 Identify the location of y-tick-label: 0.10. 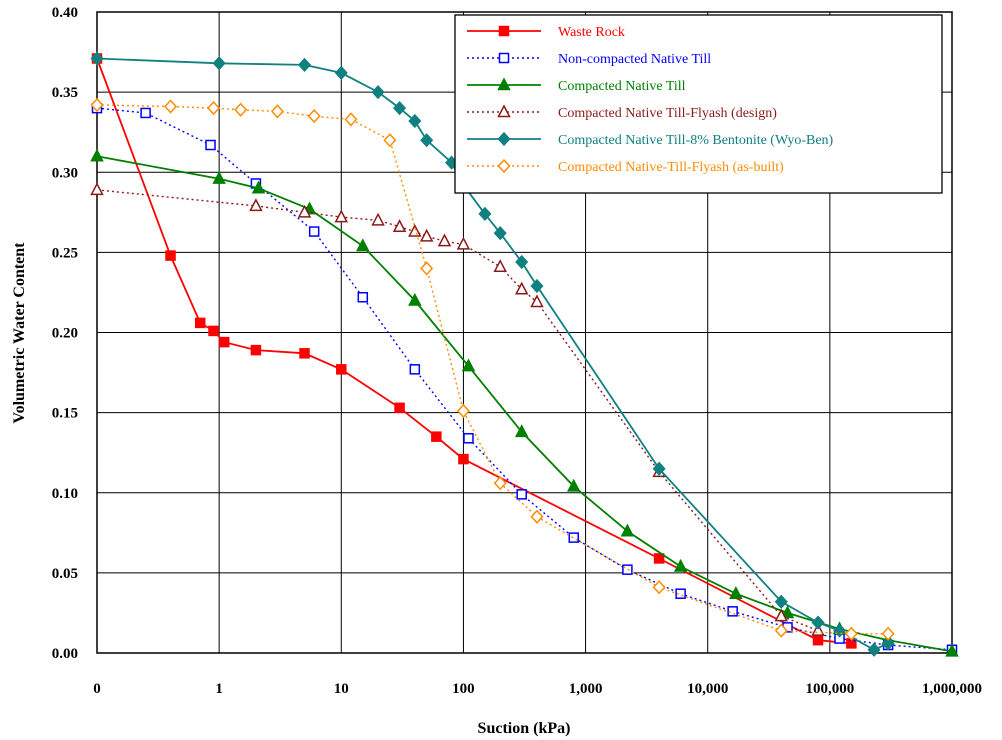
(65, 494).